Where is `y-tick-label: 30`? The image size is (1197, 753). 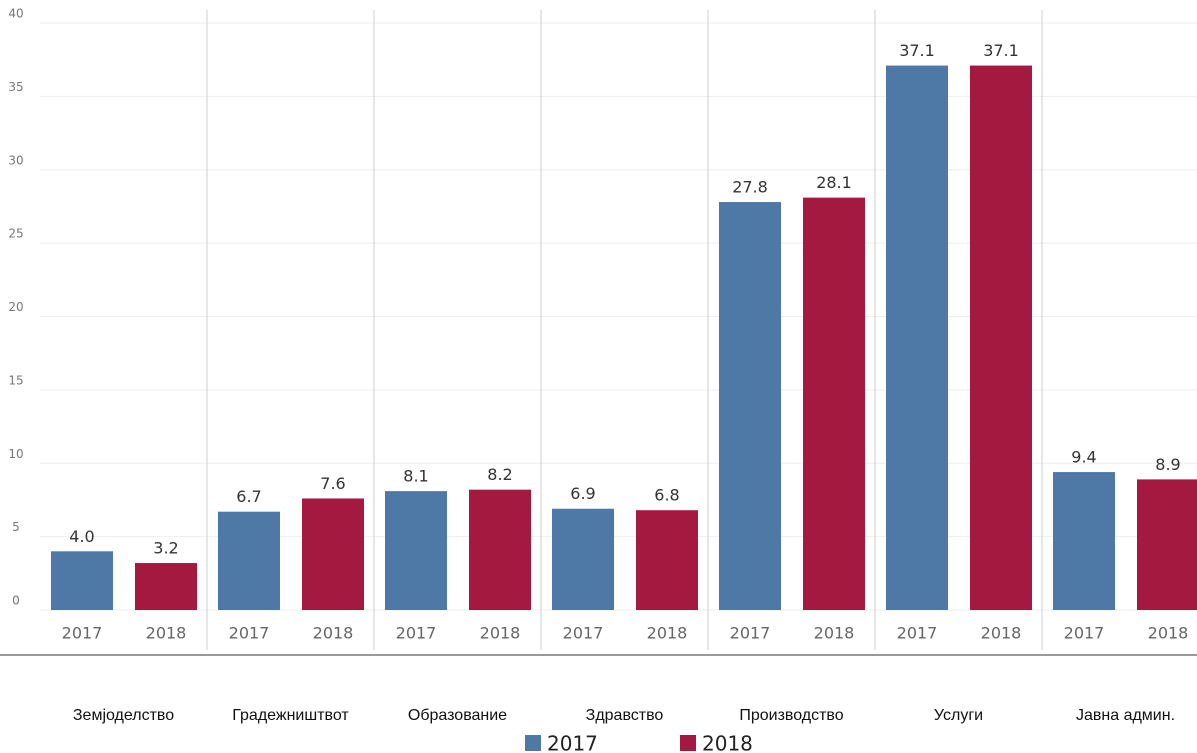
y-tick-label: 30 is located at coordinates (15, 160).